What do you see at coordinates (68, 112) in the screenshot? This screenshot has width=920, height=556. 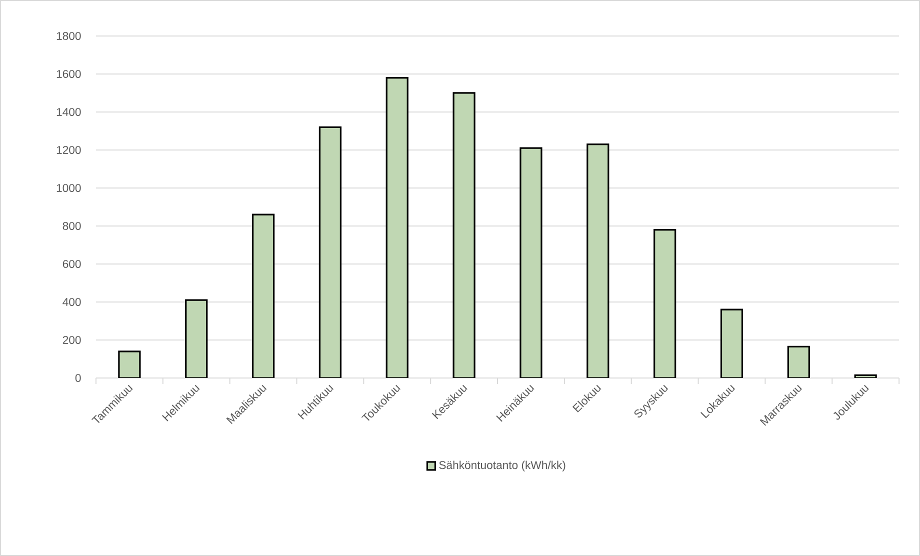 I see `y-tick-label: 1400` at bounding box center [68, 112].